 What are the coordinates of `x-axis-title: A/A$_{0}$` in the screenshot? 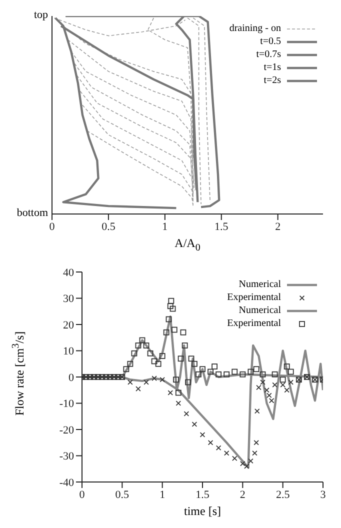 It's located at (188, 245).